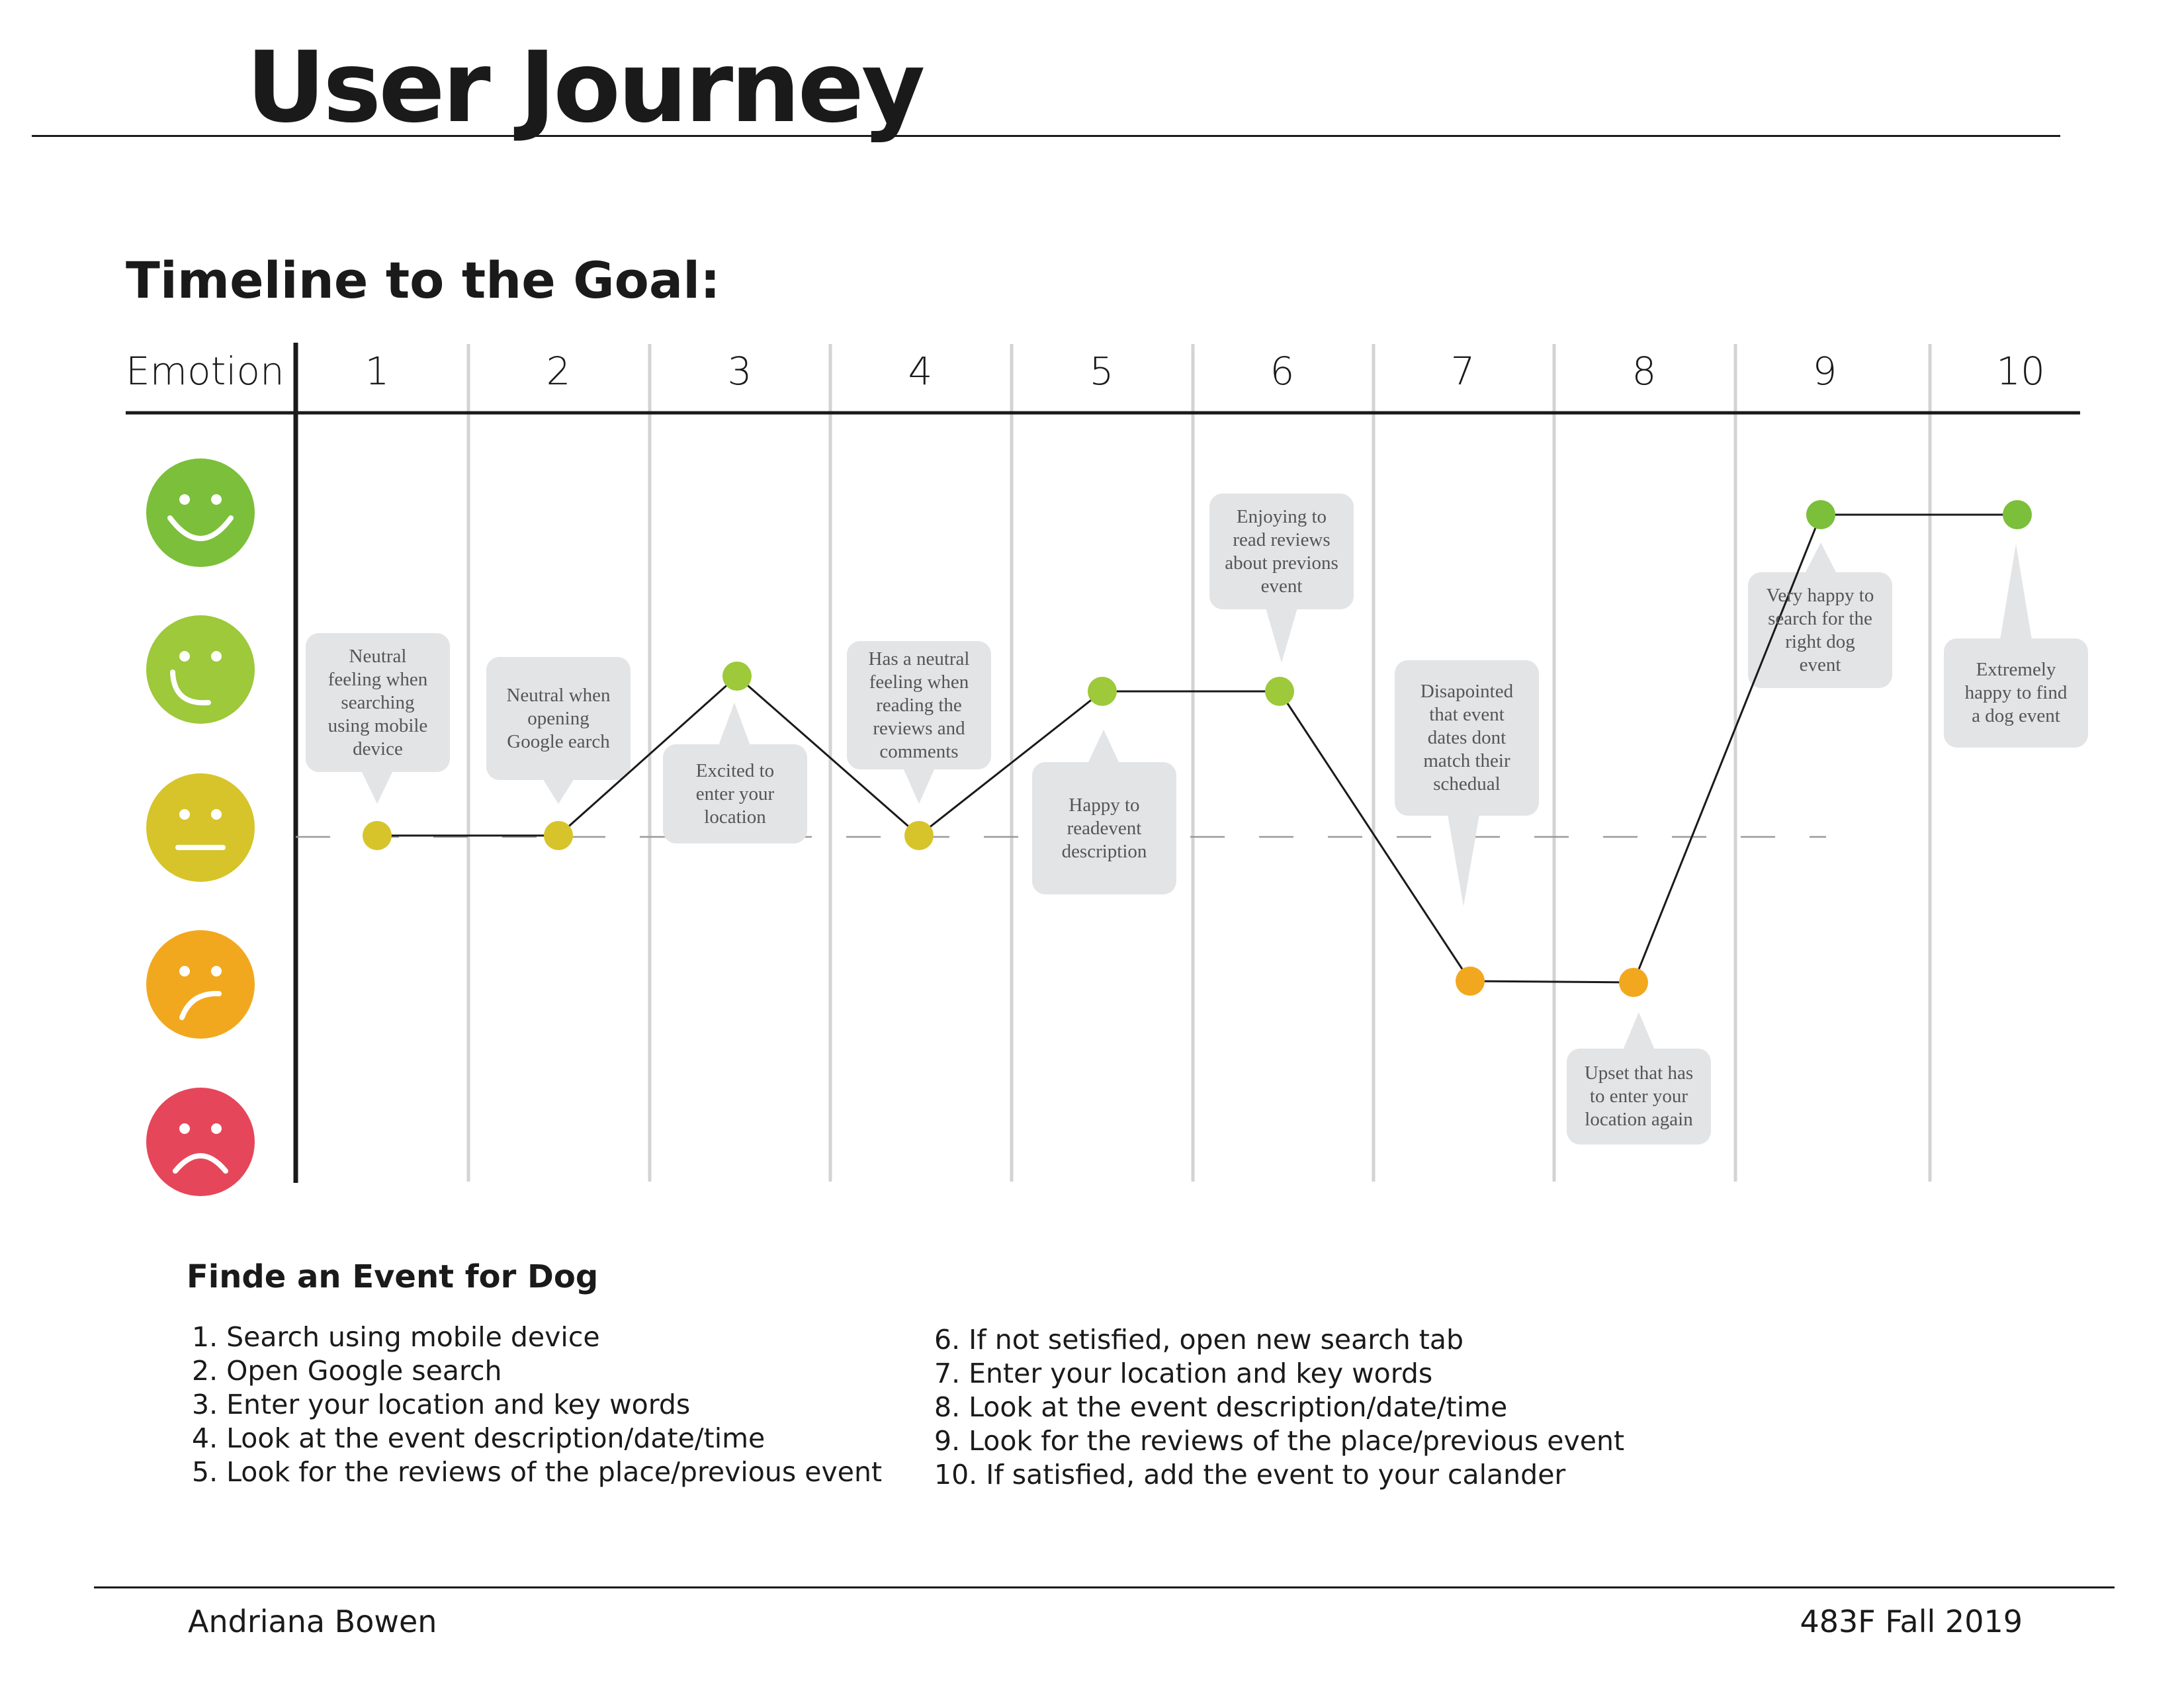 This screenshot has height=1687, width=2184. Describe the element at coordinates (1104, 1587) in the screenshot. I see `footer-rule` at that location.